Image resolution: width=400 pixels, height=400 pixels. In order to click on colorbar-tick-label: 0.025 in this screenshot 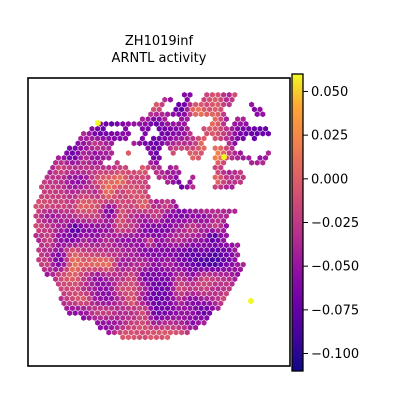, I will do `click(329, 136)`.